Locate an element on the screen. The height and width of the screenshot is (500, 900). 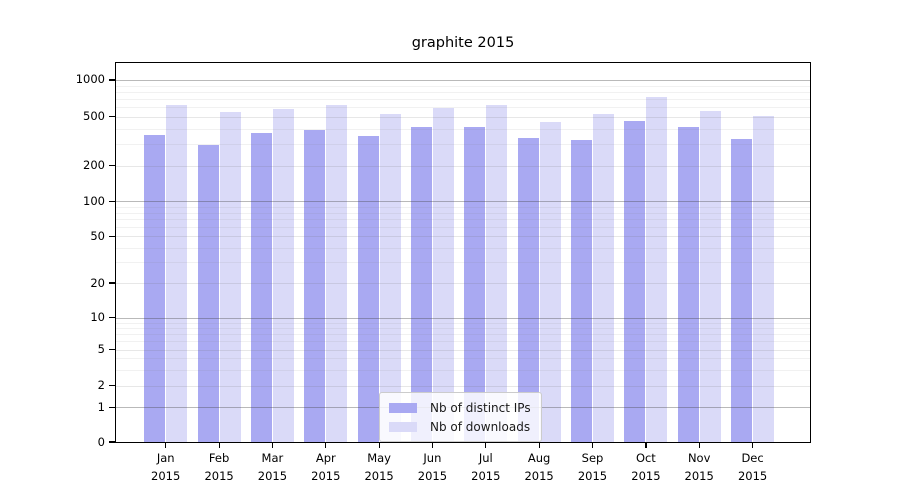
legend-swatch-downloads is located at coordinates (403, 426).